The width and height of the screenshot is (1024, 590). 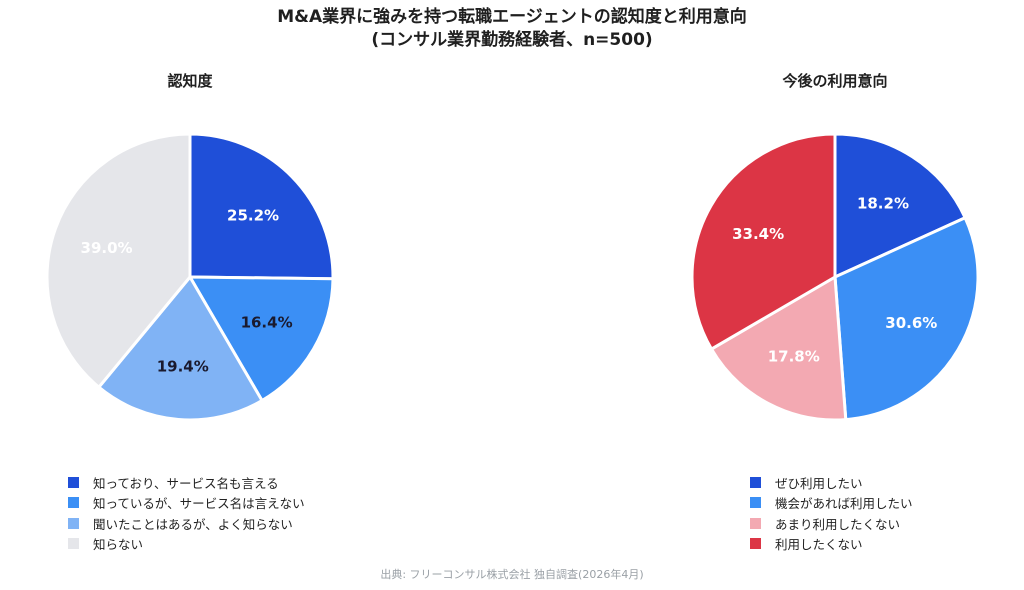 What do you see at coordinates (844, 504) in the screenshot?
I see `legend-label: 機会があれば利用したい` at bounding box center [844, 504].